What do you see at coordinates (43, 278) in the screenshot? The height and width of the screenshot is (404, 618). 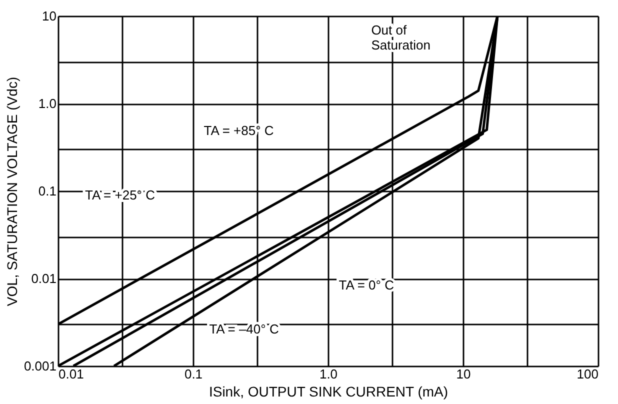 I see `y-tick-label: 0.01` at bounding box center [43, 278].